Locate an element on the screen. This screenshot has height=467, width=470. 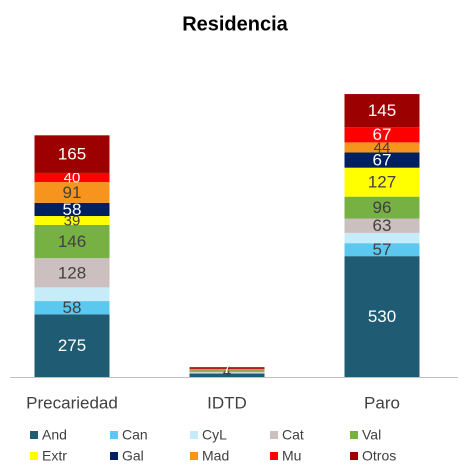
data-label: 4 is located at coordinates (227, 371).